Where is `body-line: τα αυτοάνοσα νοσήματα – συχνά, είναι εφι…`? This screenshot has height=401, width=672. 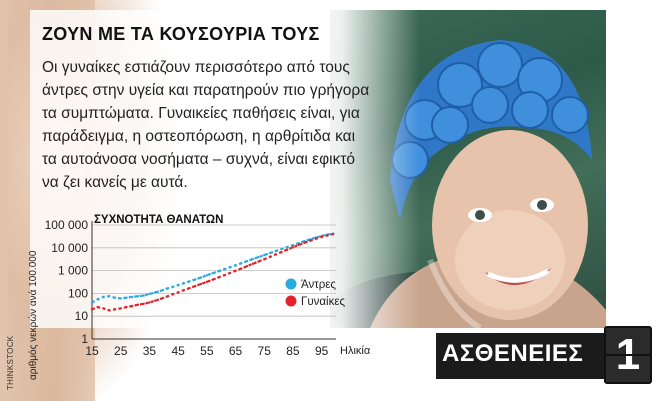 body-line: τα αυτοάνοσα νοσήματα – συχνά, είναι εφι… is located at coordinates (199, 159).